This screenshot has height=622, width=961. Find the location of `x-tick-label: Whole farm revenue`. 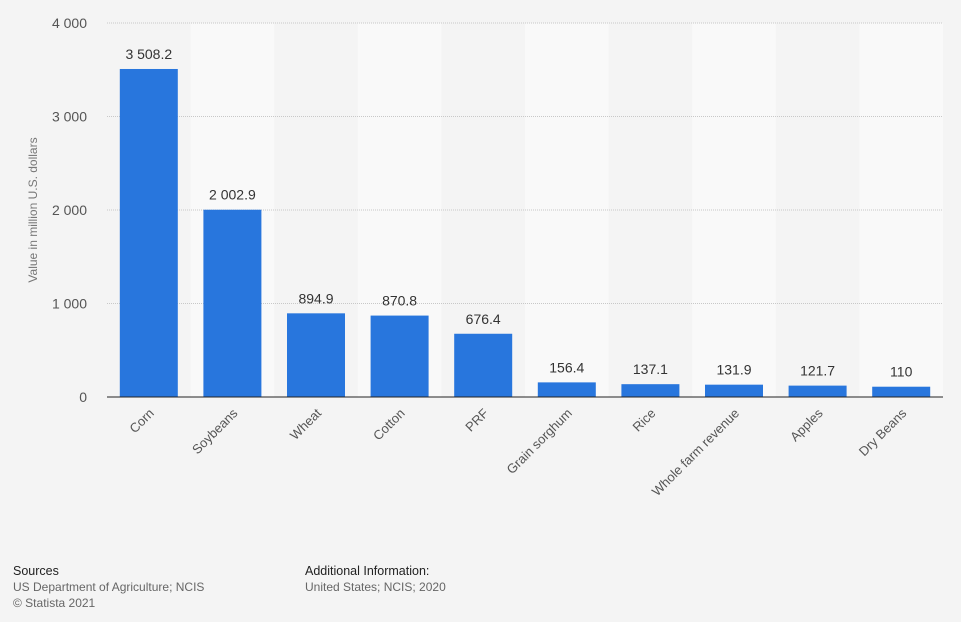

x-tick-label: Whole farm revenue is located at coordinates (695, 452).